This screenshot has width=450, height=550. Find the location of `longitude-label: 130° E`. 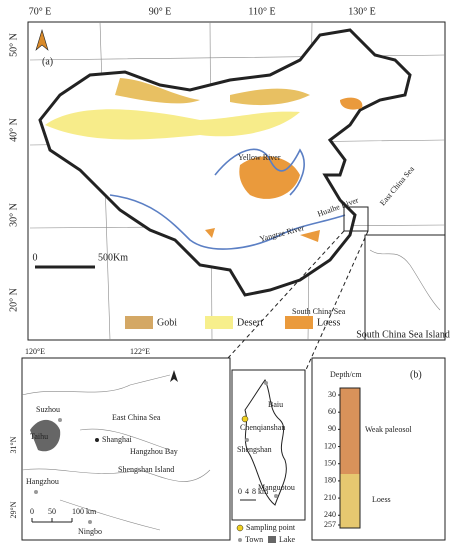

longitude-label: 130° E is located at coordinates (362, 11).